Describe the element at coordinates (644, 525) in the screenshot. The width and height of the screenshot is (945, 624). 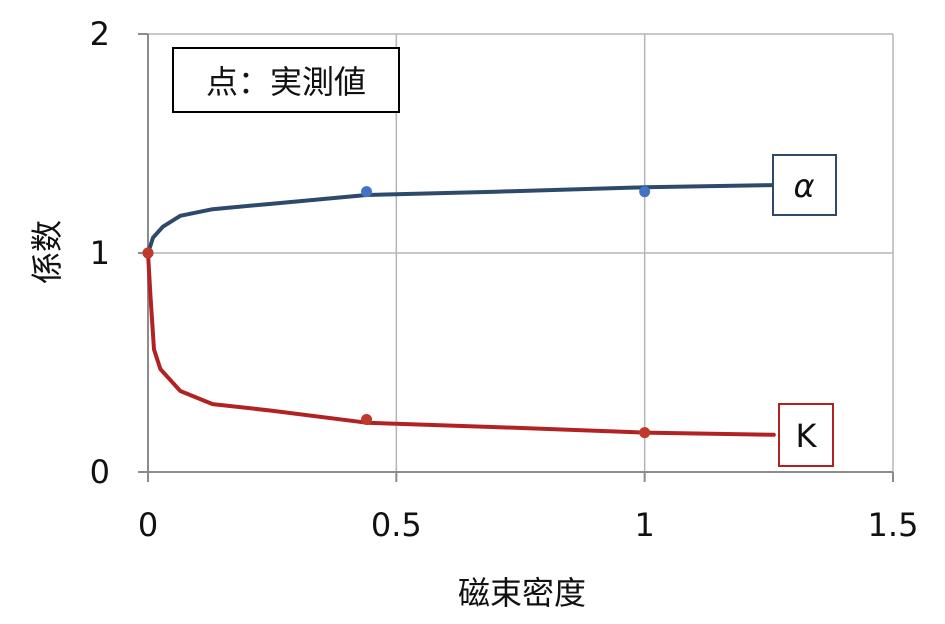
I see `x-tick-label: 1` at that location.